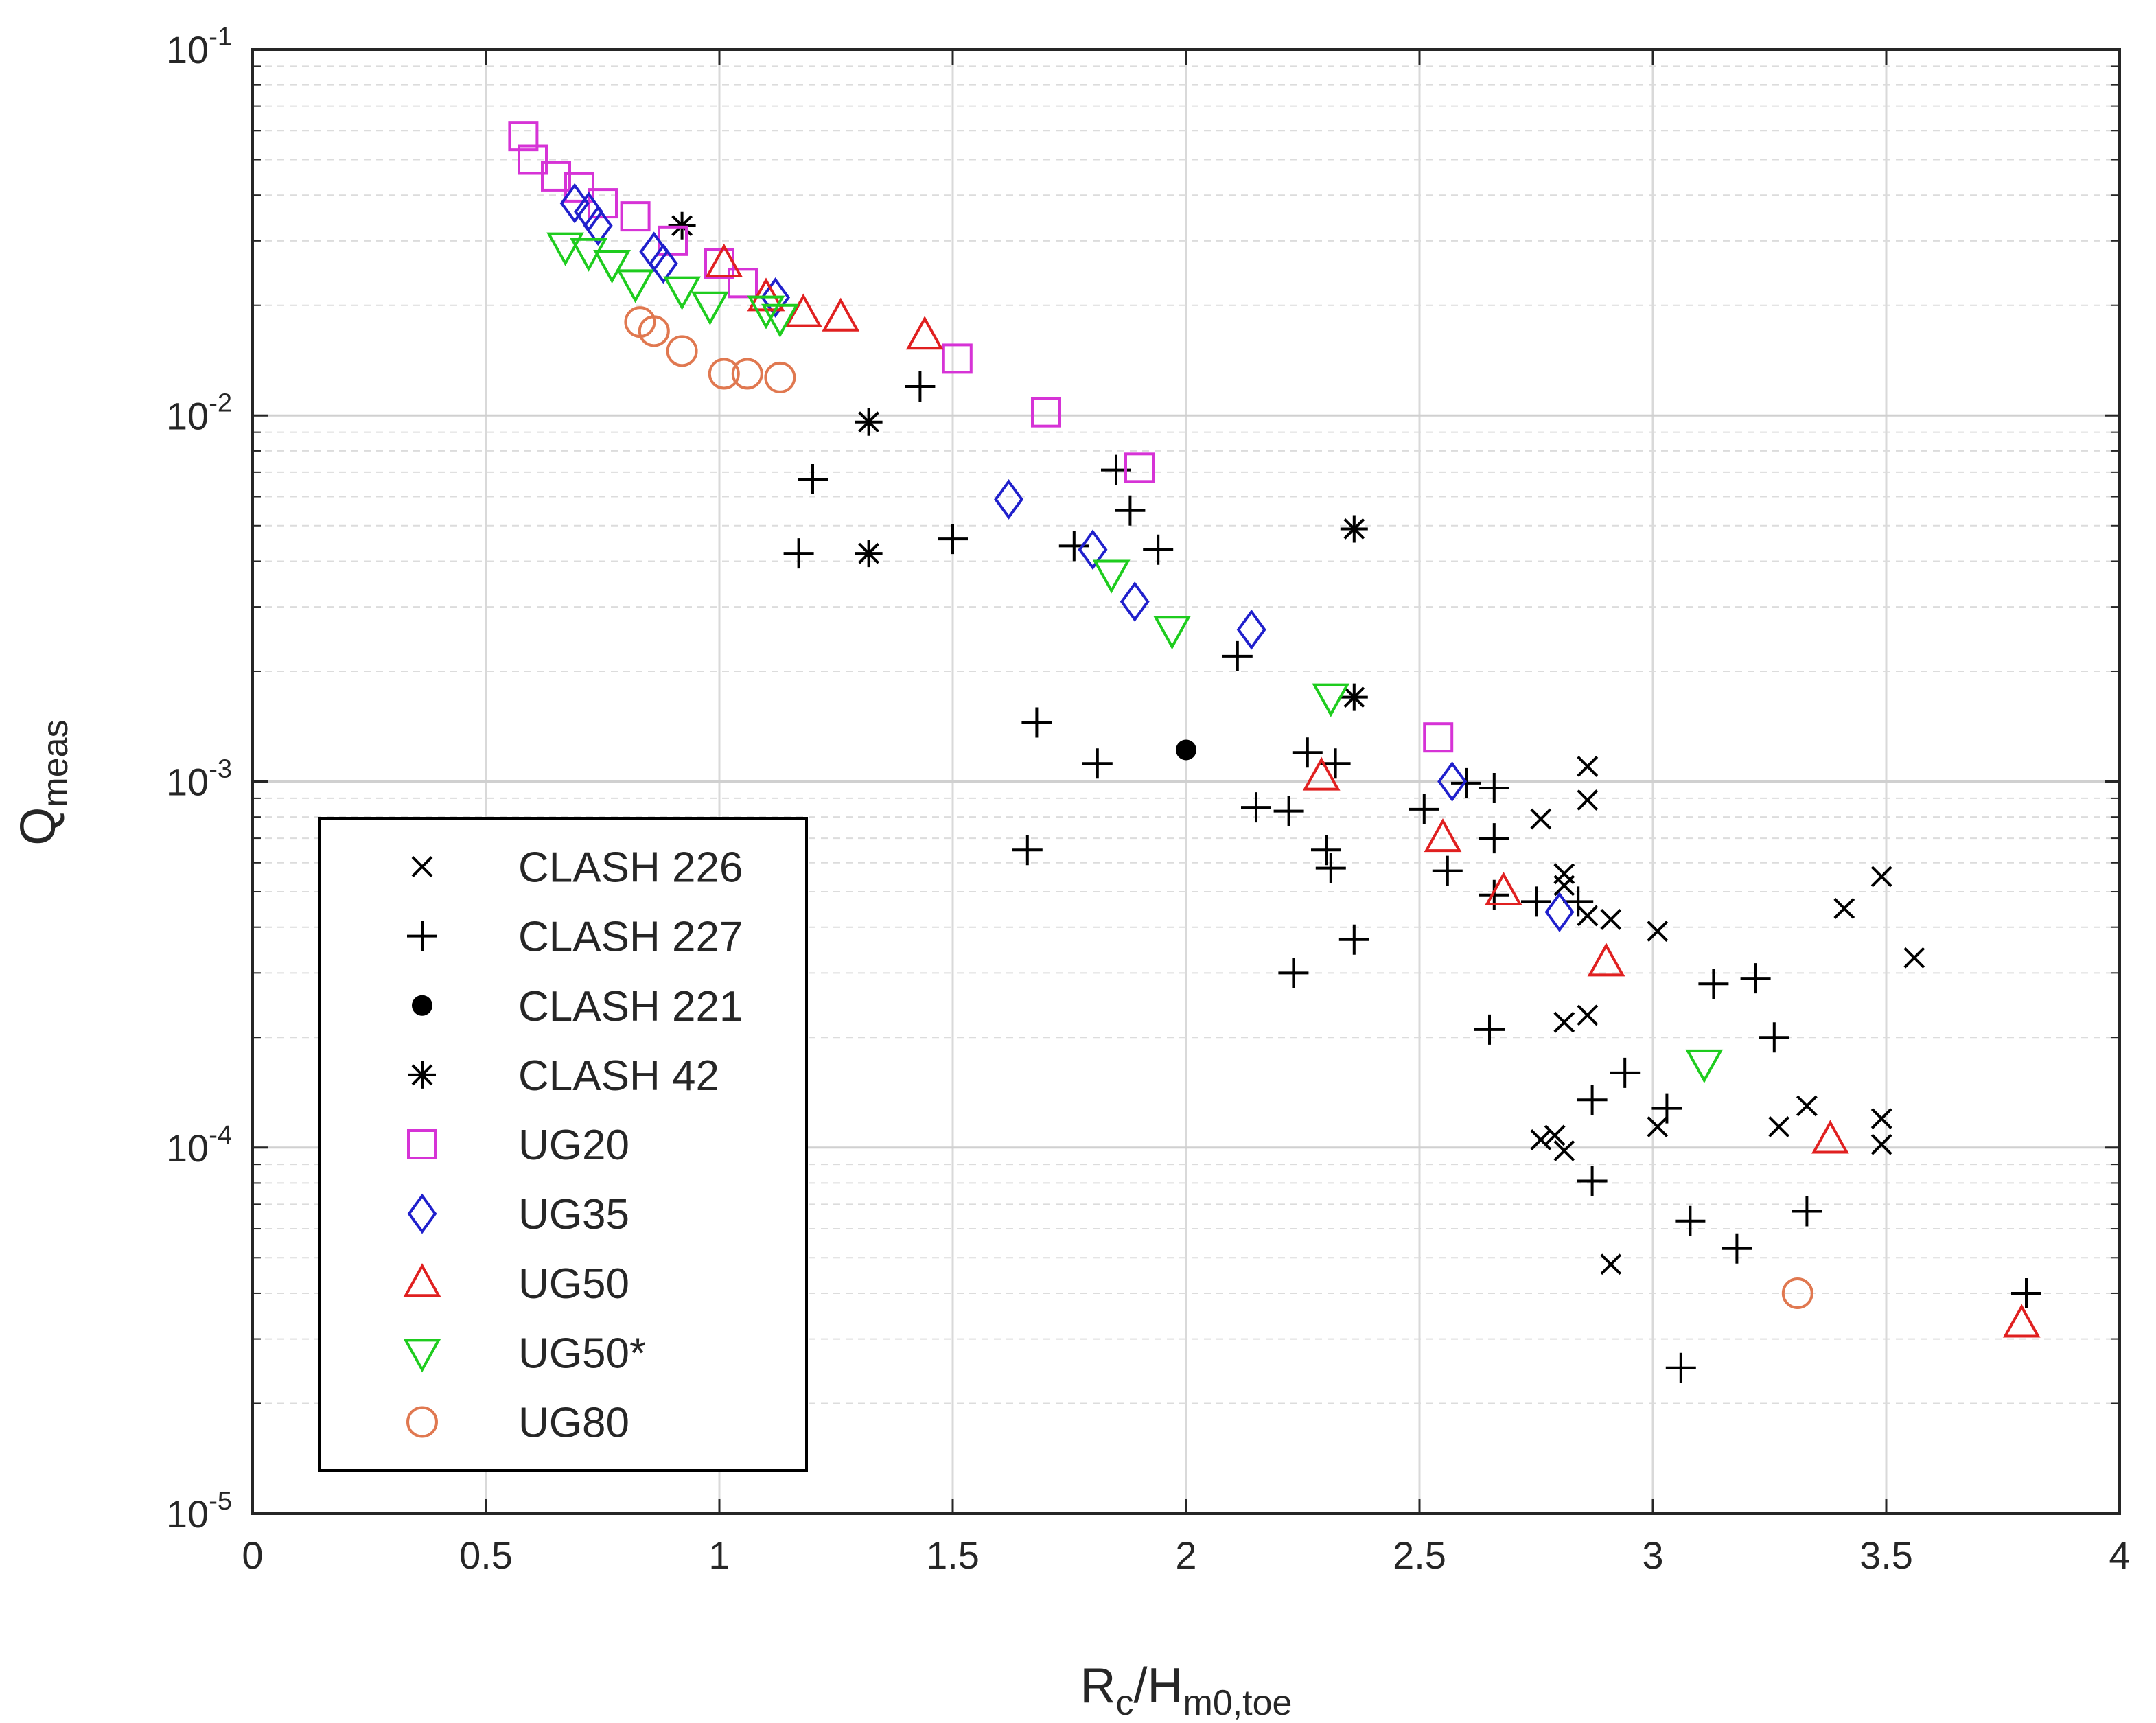 This screenshot has width=2156, height=1723. I want to click on legend-entry: UG50*, so click(524, 1354).